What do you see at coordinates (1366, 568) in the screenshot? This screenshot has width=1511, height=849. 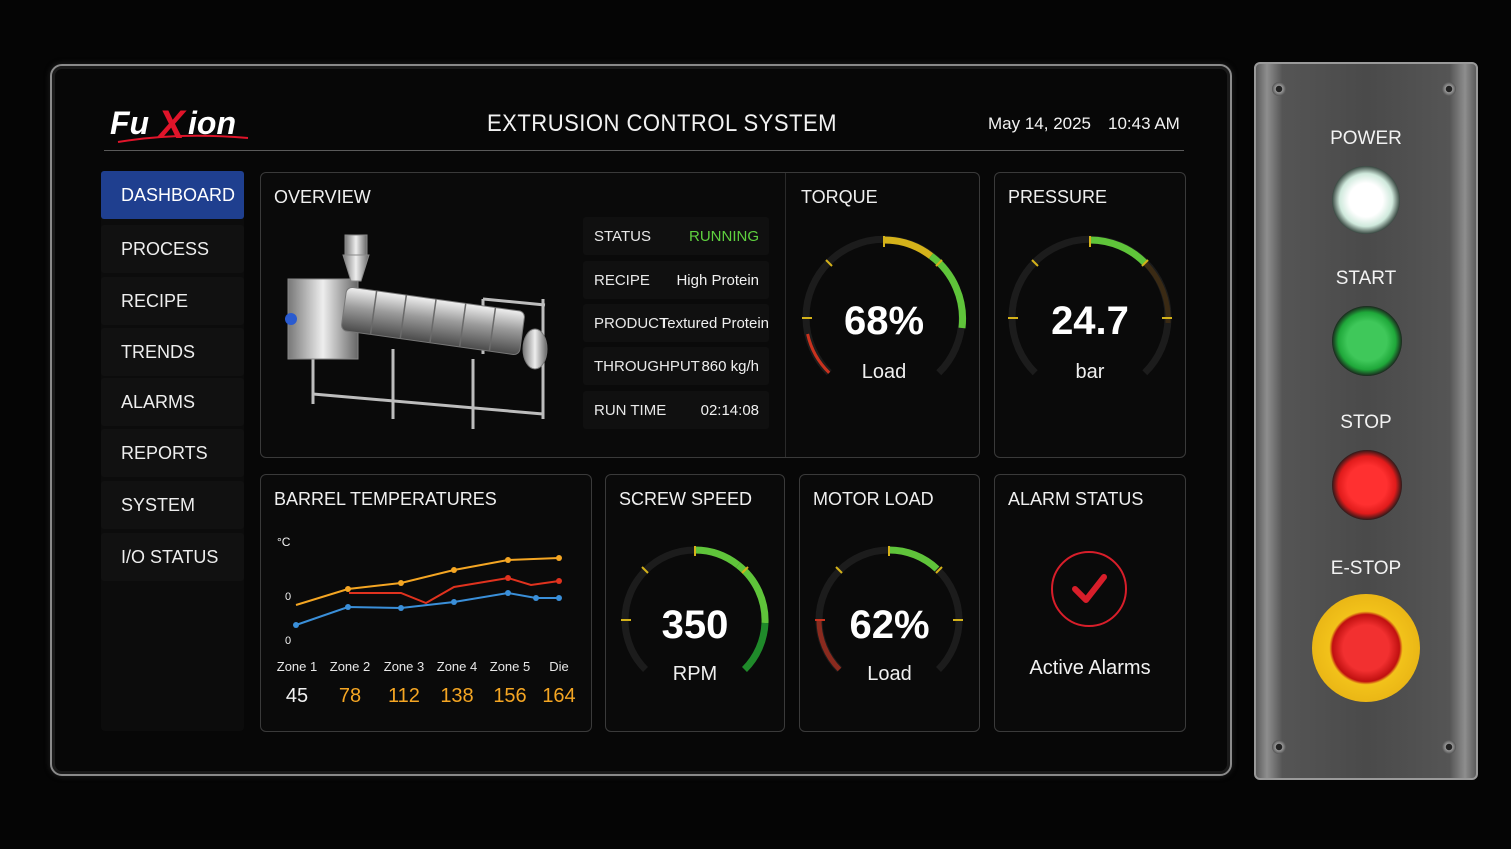 I see `estop-label: E-STOP` at bounding box center [1366, 568].